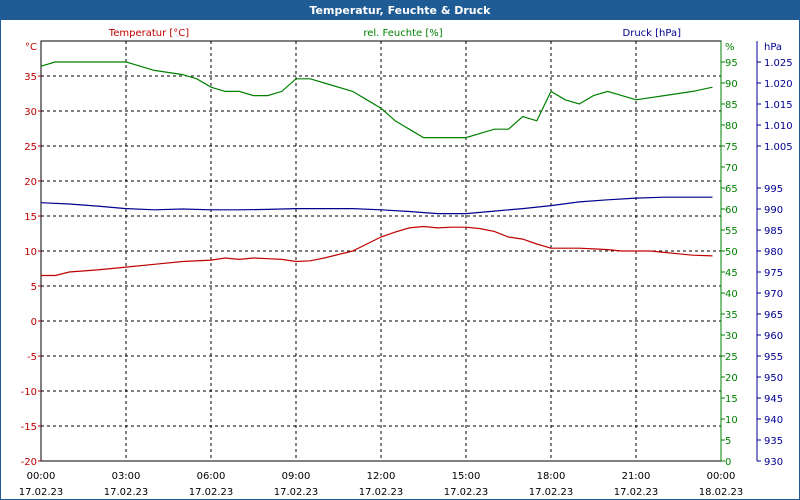 This screenshot has height=500, width=800. Describe the element at coordinates (30, 252) in the screenshot. I see `temp-tick-label: 10` at that location.